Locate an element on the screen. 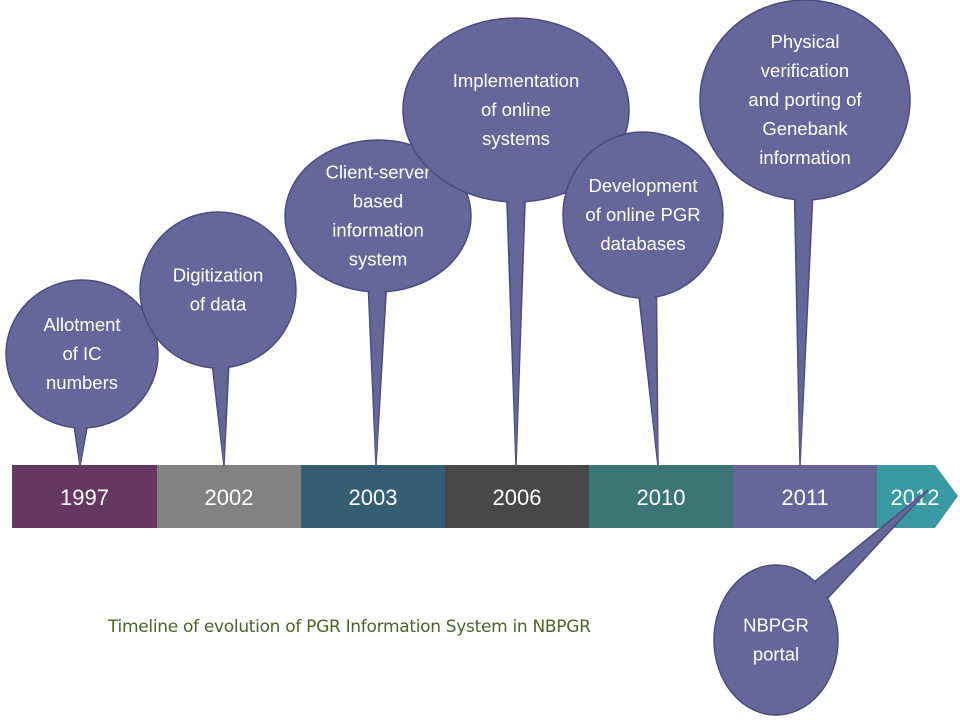 Image resolution: width=960 pixels, height=720 pixels. event-bubble-1997: Allotment of IC numbers is located at coordinates (82, 373).